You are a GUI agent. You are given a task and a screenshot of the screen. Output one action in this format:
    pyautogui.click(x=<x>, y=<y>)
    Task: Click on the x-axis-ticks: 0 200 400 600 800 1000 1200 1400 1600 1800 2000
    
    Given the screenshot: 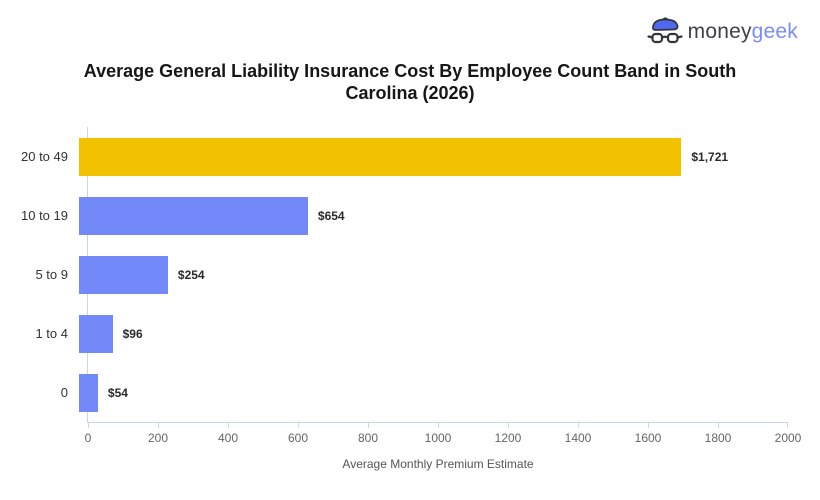 What is the action you would take?
    pyautogui.click(x=442, y=437)
    